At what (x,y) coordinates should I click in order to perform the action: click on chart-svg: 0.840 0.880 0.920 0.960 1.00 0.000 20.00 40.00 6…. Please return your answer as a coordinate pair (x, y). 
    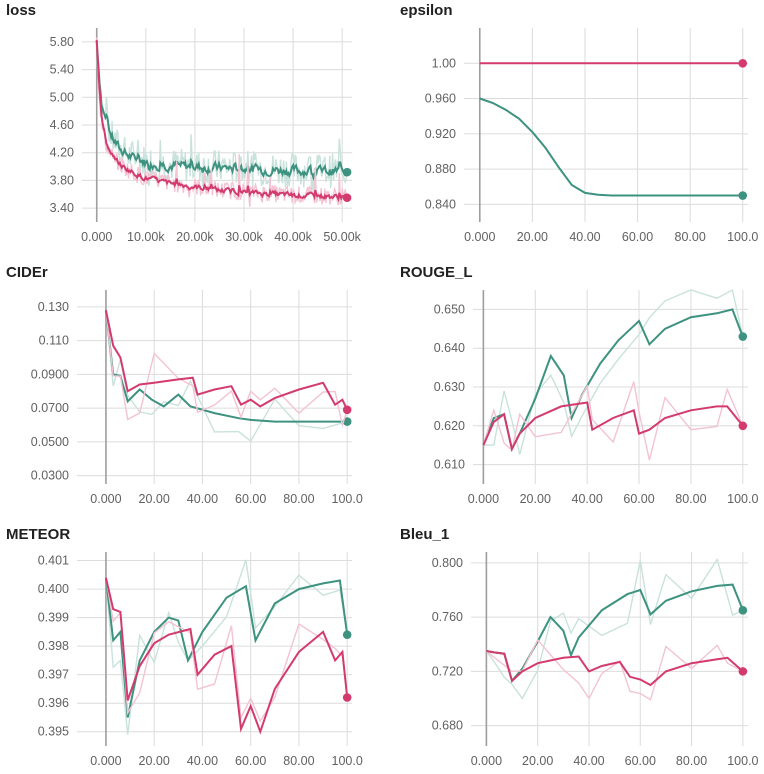
    Looking at the image, I should click on (591, 136).